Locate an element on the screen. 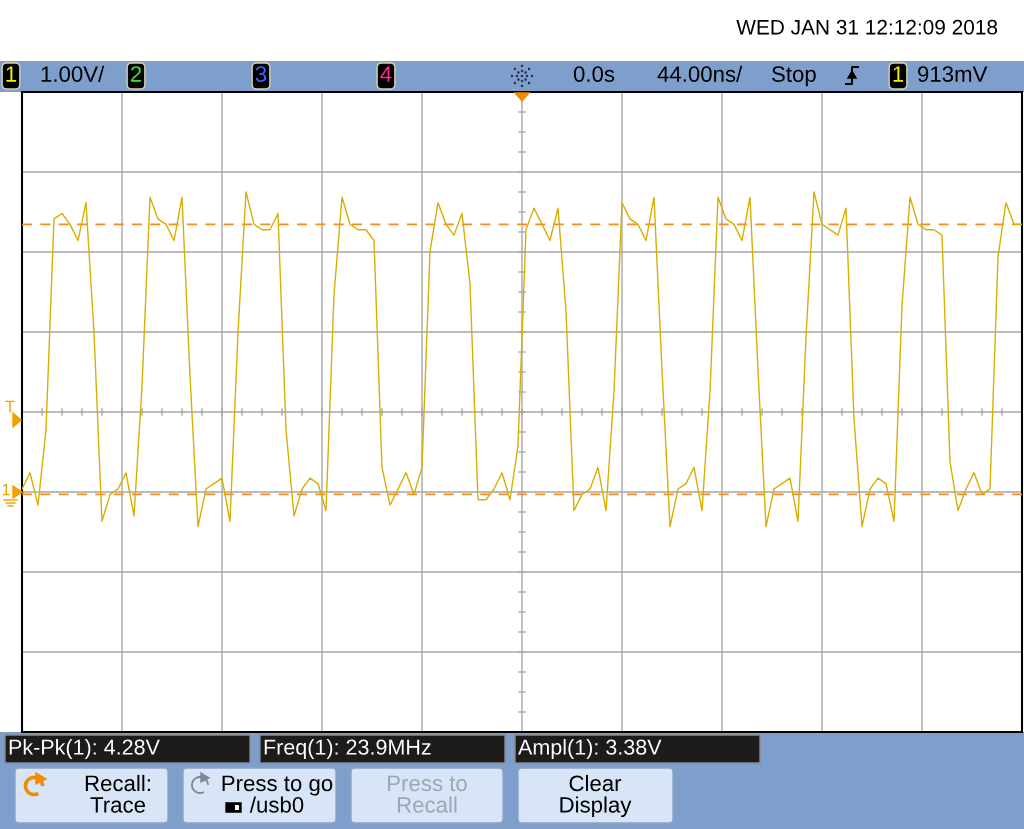  text: 913mV is located at coordinates (953, 74).